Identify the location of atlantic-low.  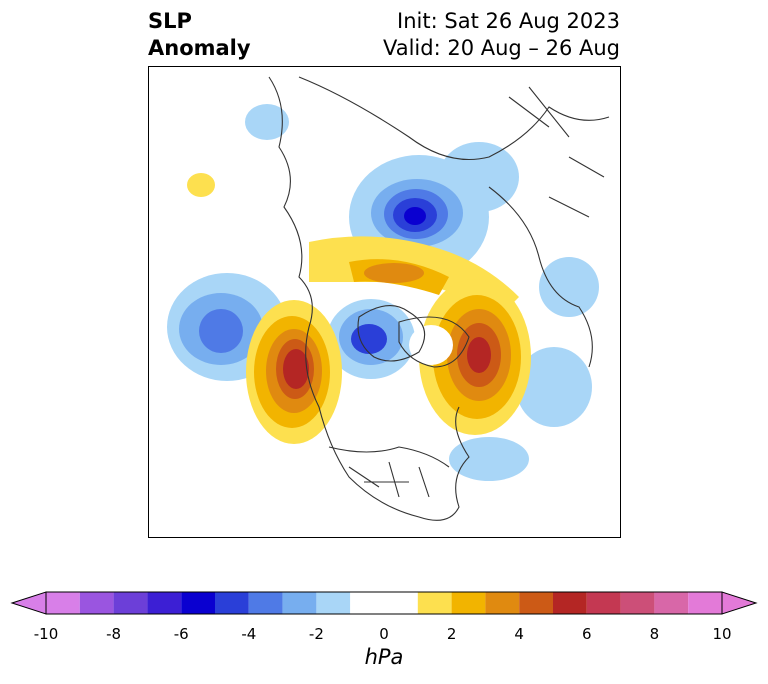
(554, 387).